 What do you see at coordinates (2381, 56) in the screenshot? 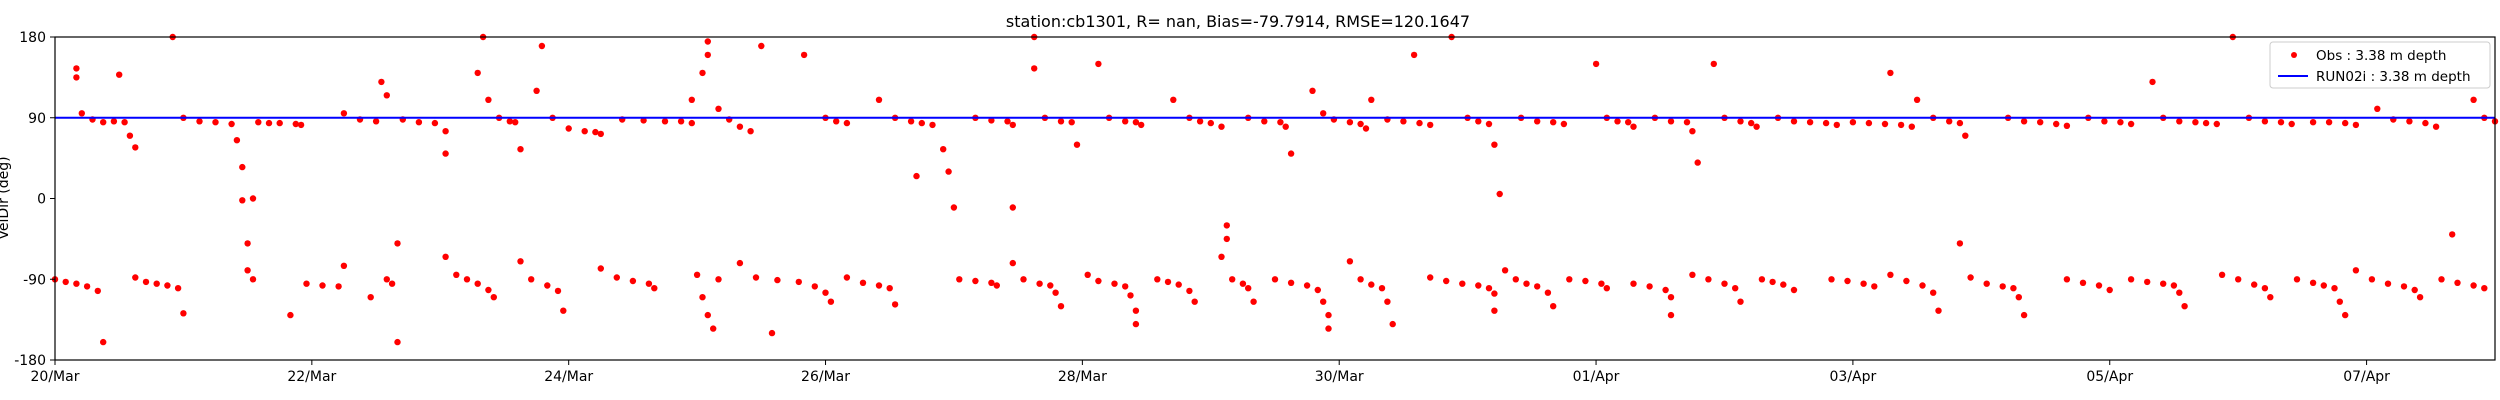
I see `legend-obs-label: Obs : 3.38 m depth` at bounding box center [2381, 56].